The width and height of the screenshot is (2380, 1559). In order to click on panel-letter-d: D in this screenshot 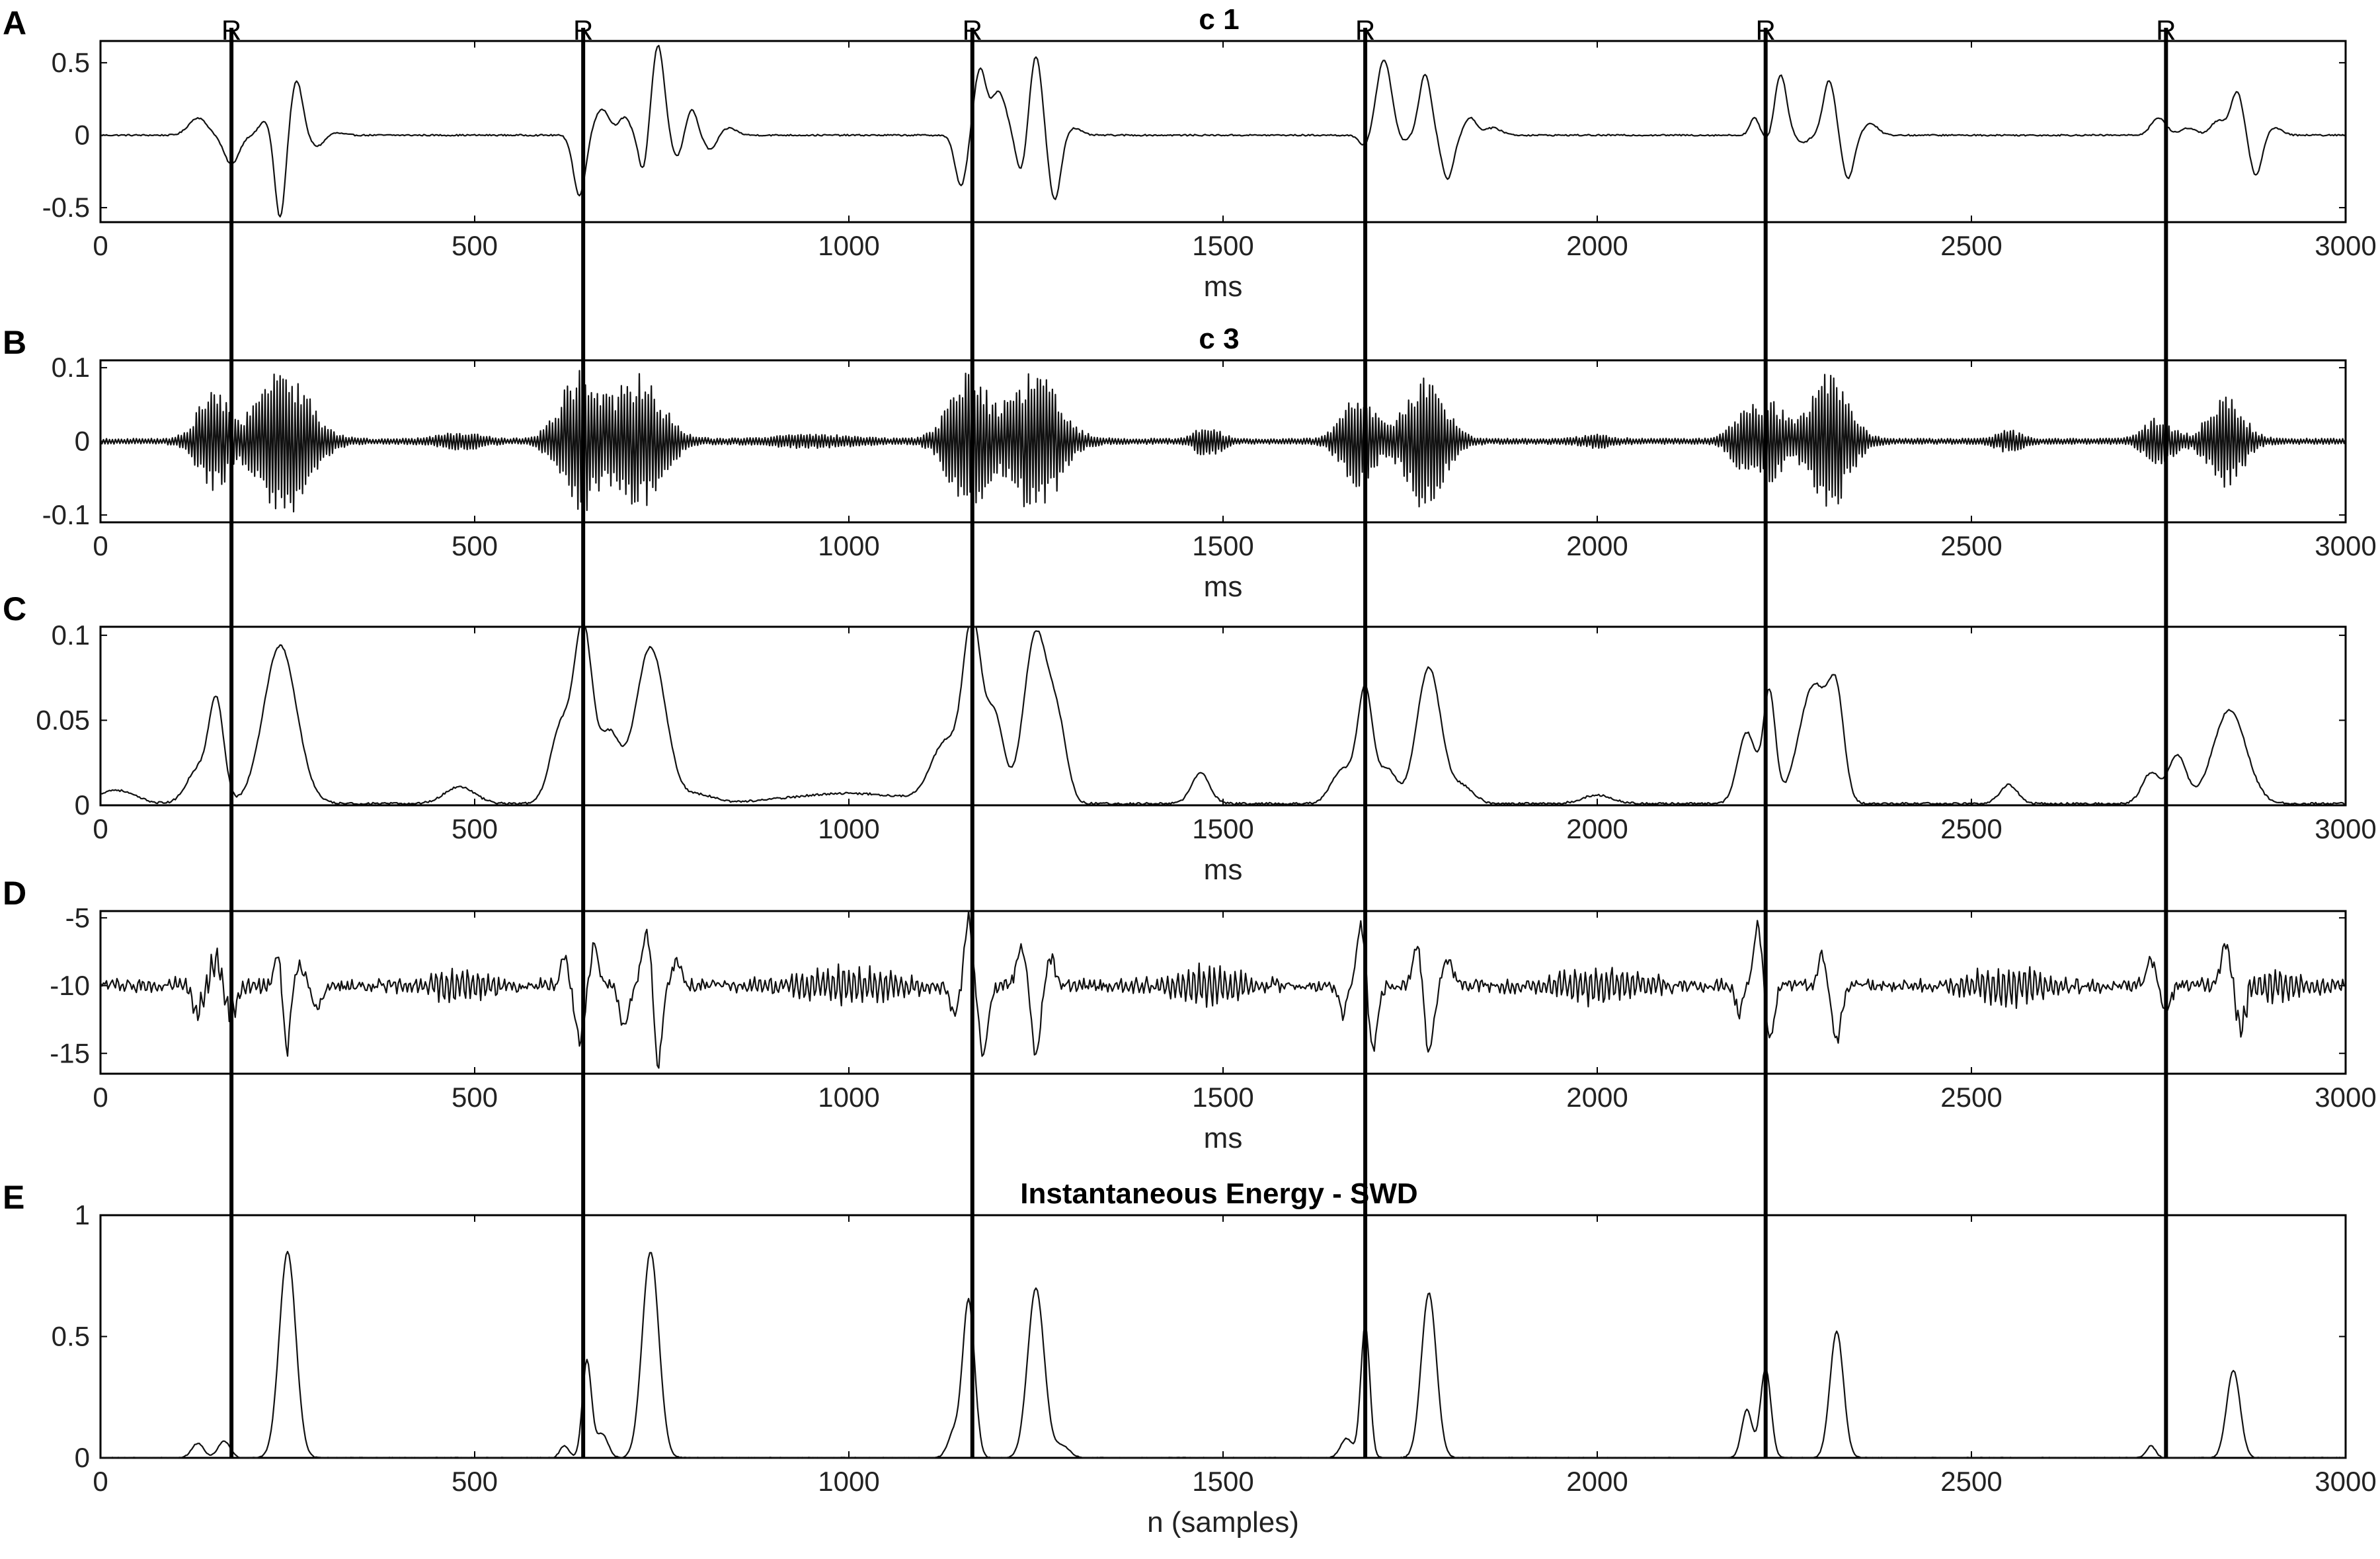, I will do `click(14, 893)`.